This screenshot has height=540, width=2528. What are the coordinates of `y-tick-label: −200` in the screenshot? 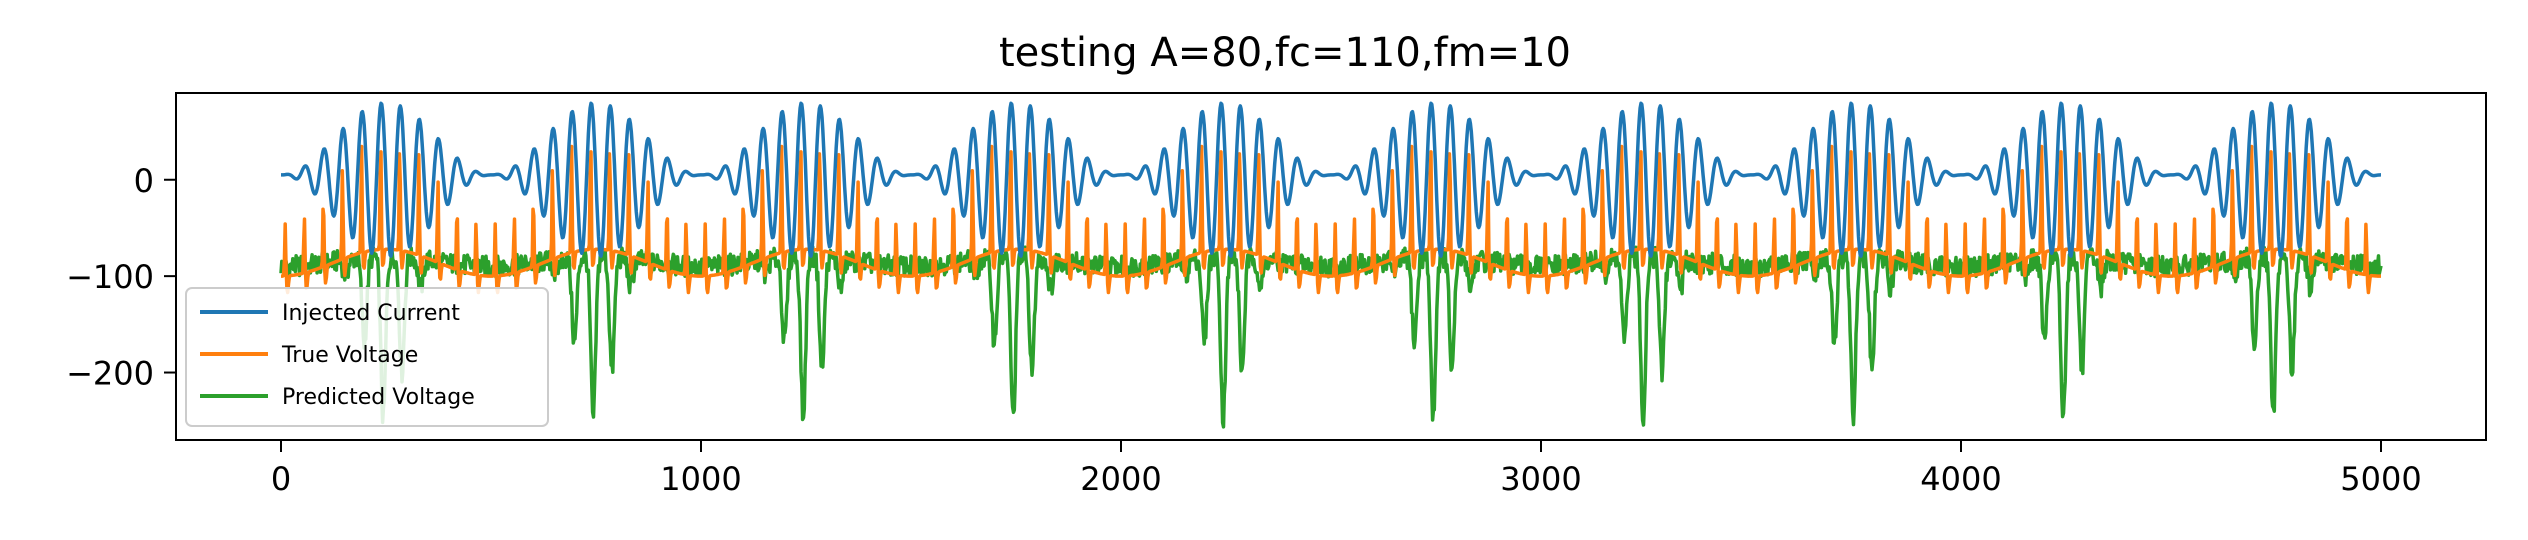 It's located at (110, 374).